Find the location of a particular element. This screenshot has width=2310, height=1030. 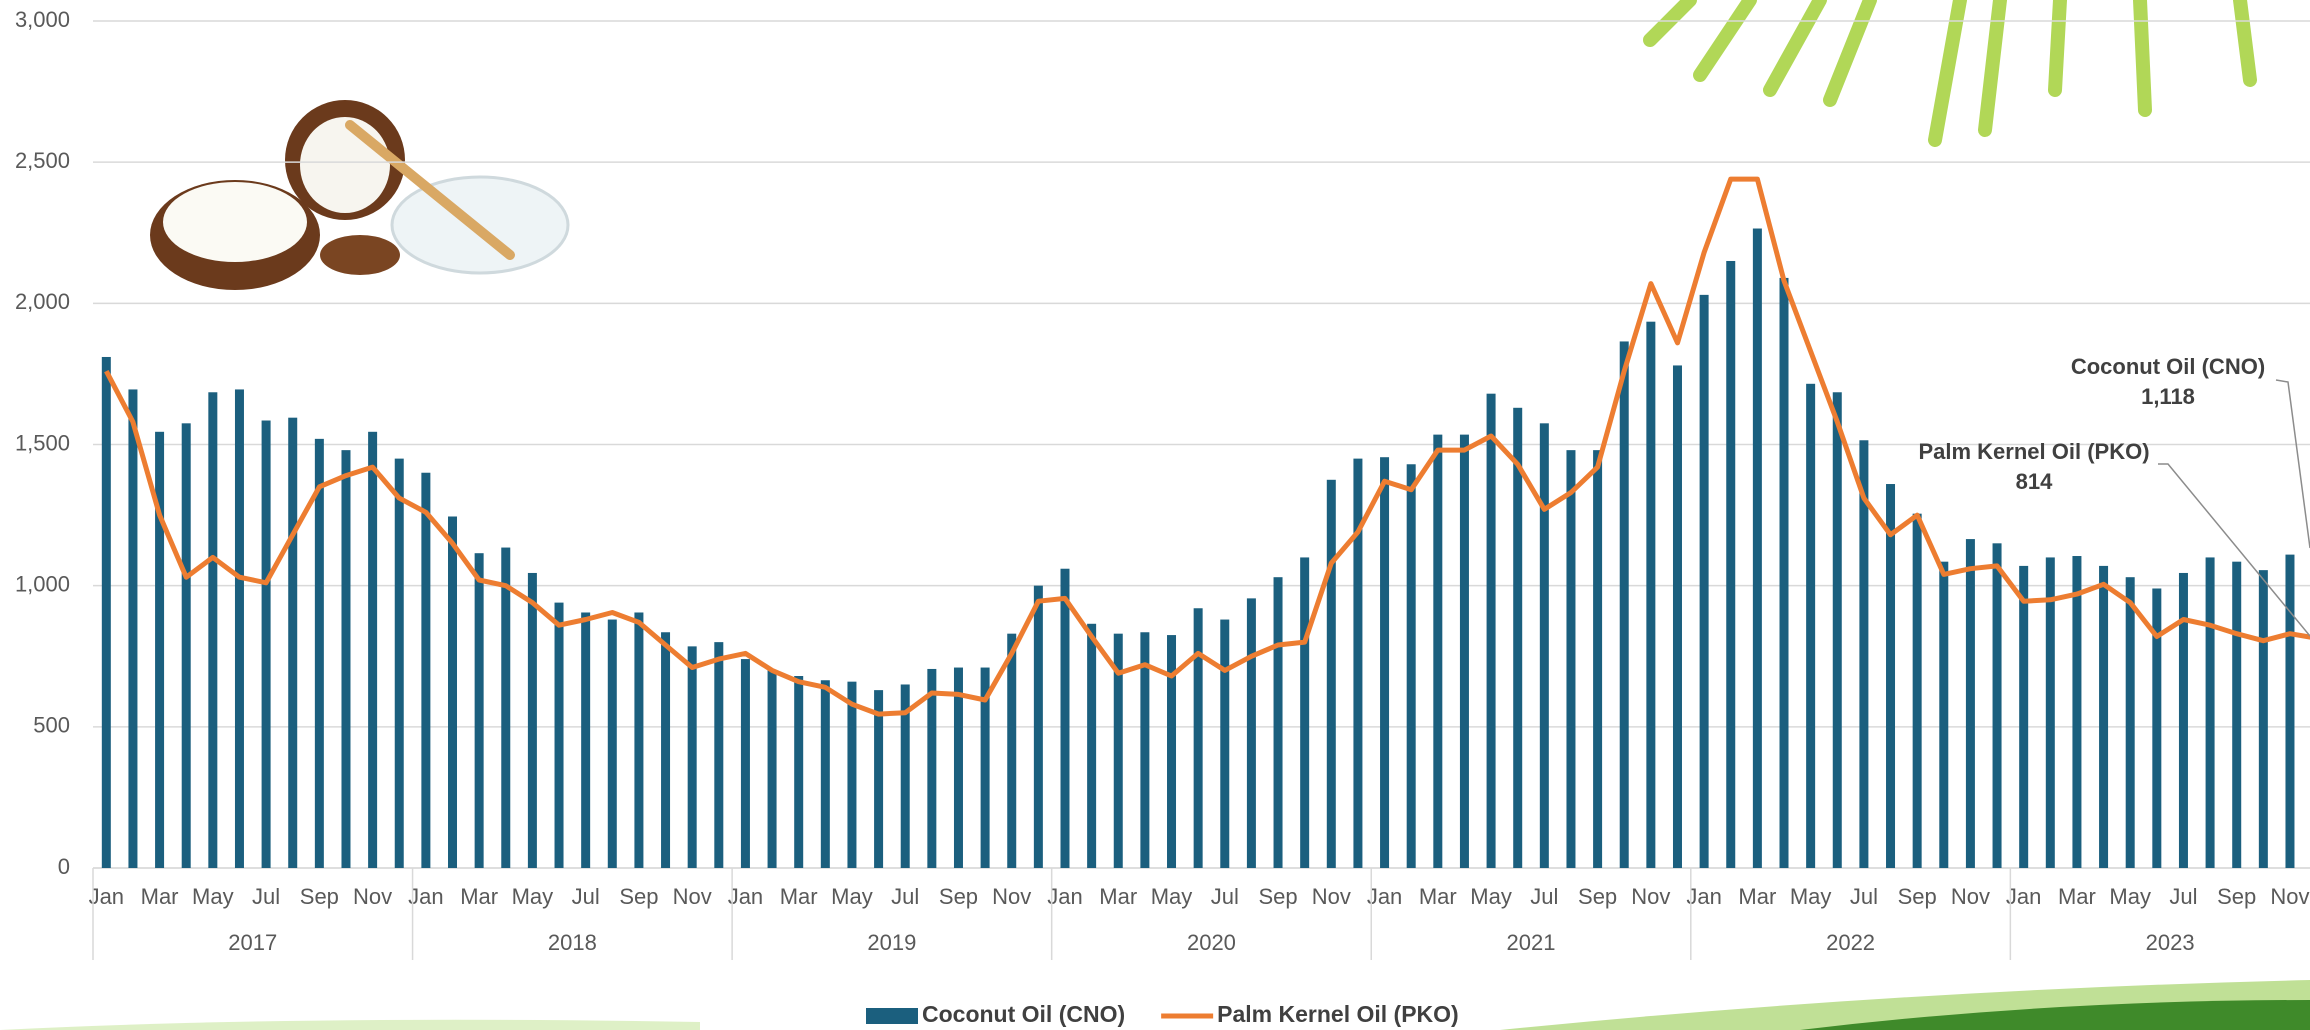

group-label: 2022 is located at coordinates (1850, 942).